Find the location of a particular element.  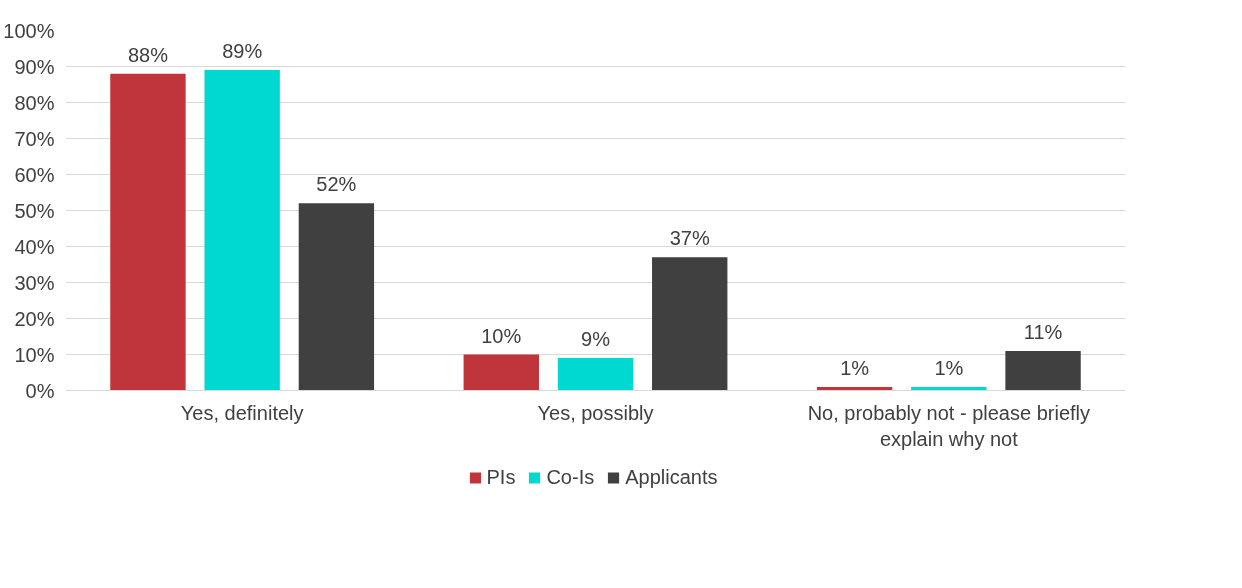

legend-label: Co-Is is located at coordinates (570, 477).